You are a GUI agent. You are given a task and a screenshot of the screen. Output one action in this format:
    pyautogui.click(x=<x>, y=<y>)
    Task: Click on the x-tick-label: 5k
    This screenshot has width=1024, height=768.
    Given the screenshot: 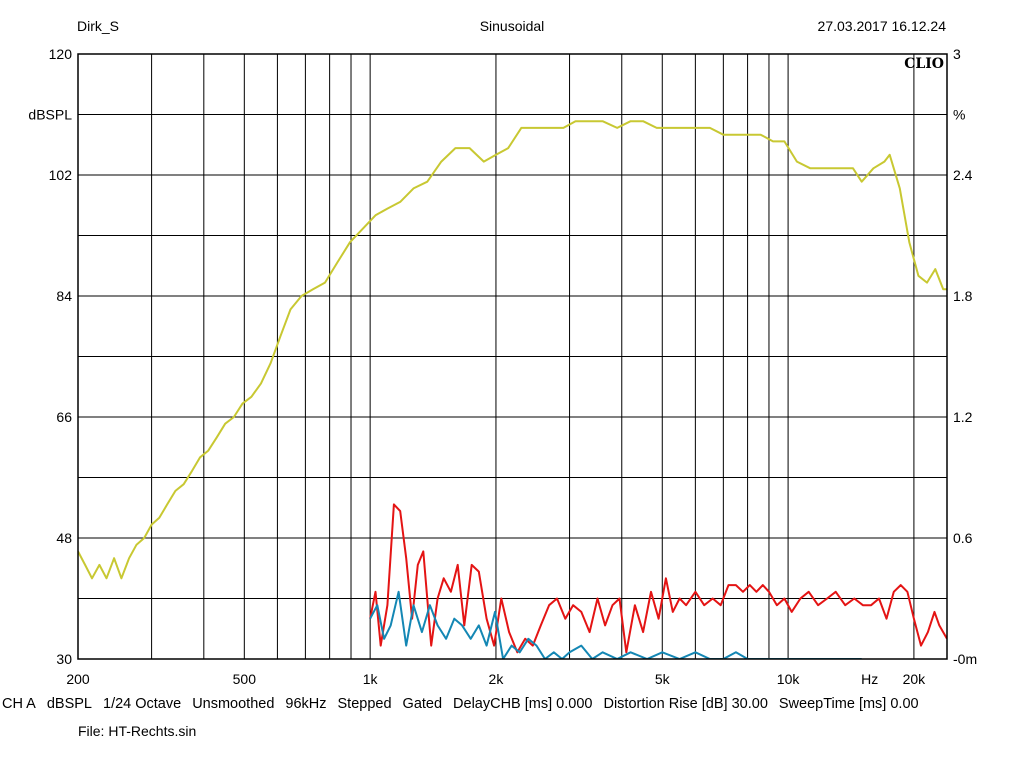 What is the action you would take?
    pyautogui.click(x=663, y=679)
    